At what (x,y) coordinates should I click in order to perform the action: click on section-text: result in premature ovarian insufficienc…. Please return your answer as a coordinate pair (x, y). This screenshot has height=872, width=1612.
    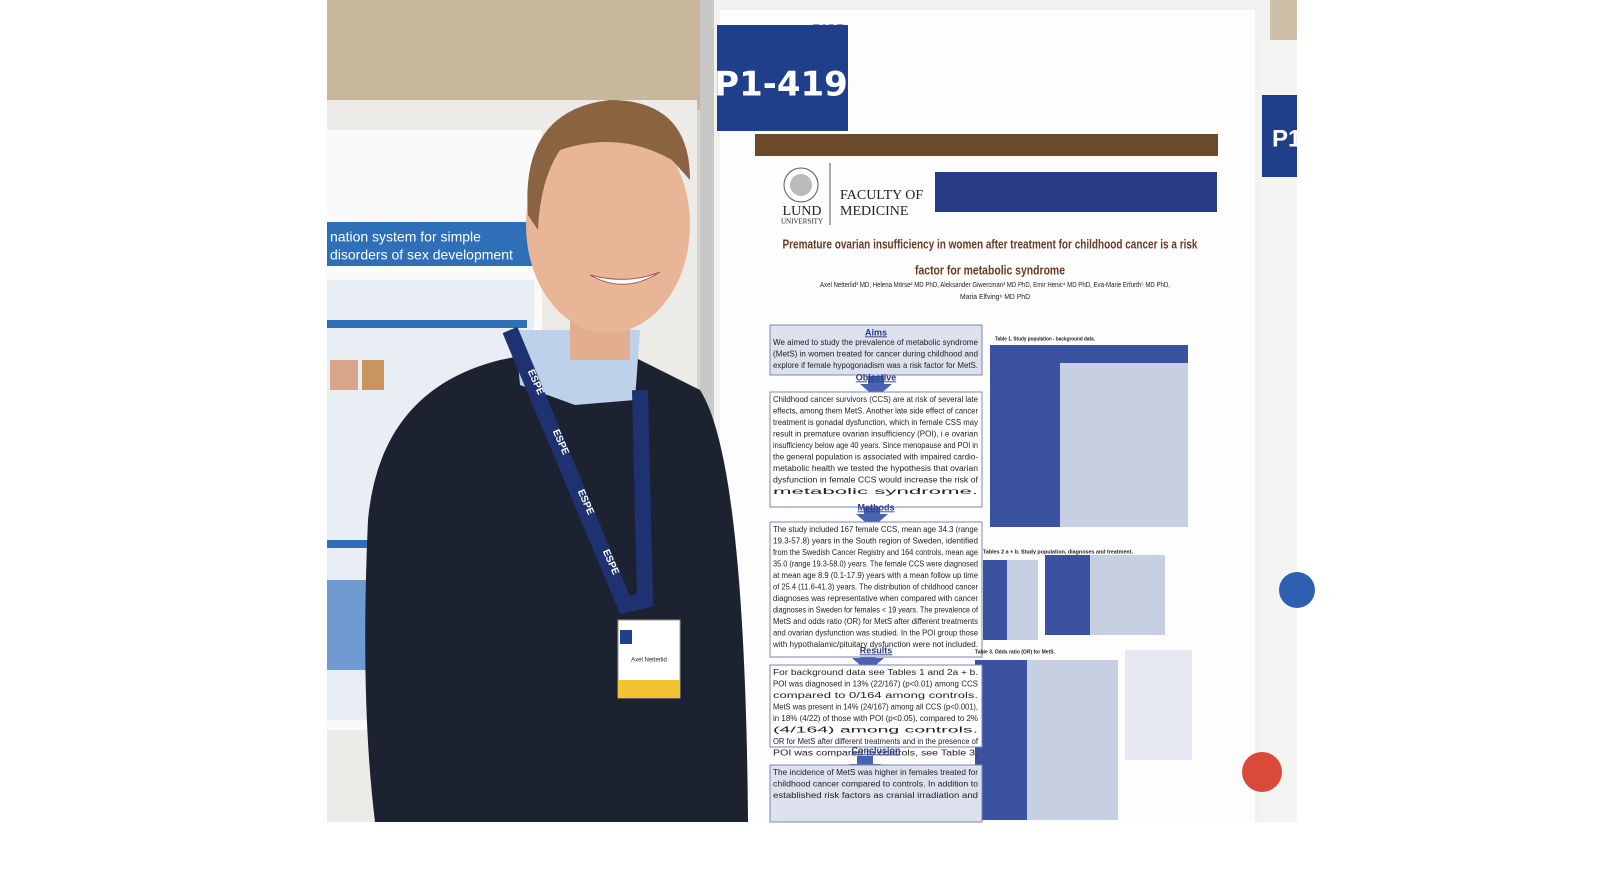
    Looking at the image, I should click on (875, 434).